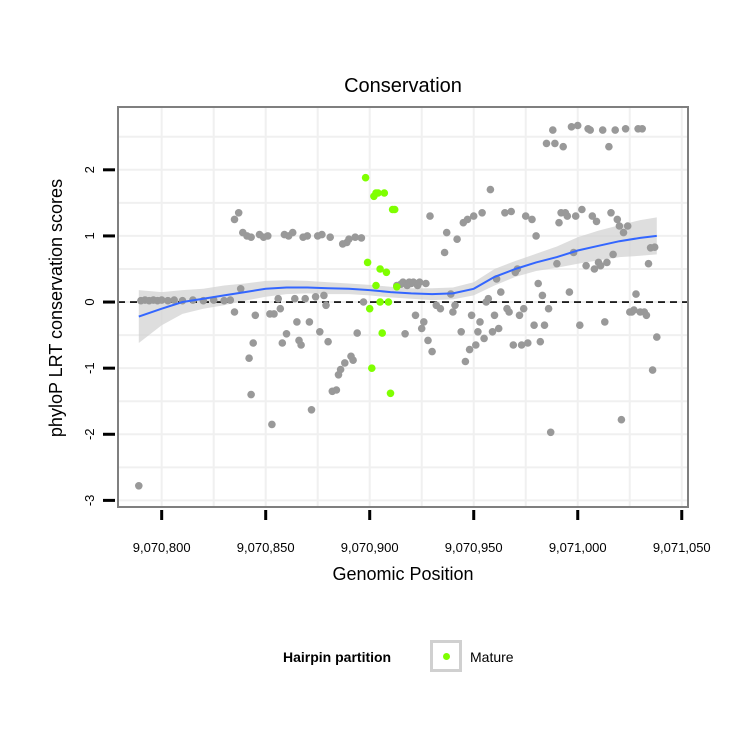 The width and height of the screenshot is (750, 750). I want to click on smooth-line, so click(397, 276).